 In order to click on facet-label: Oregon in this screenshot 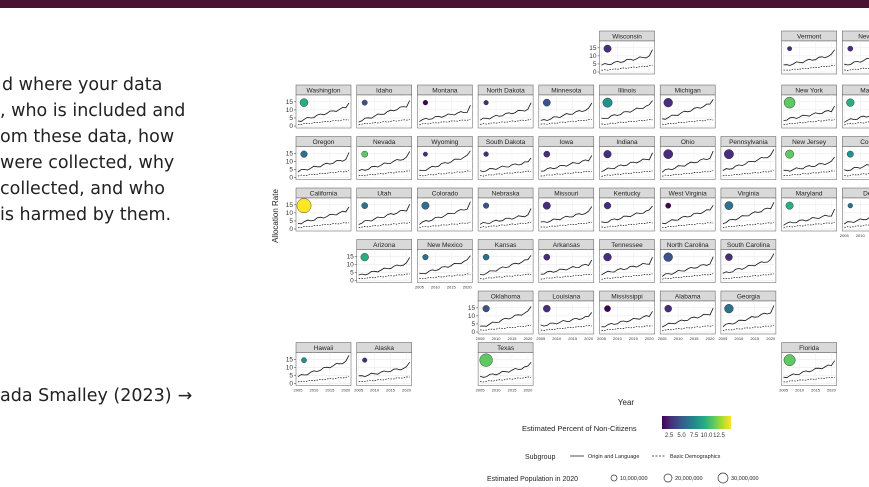, I will do `click(324, 142)`.